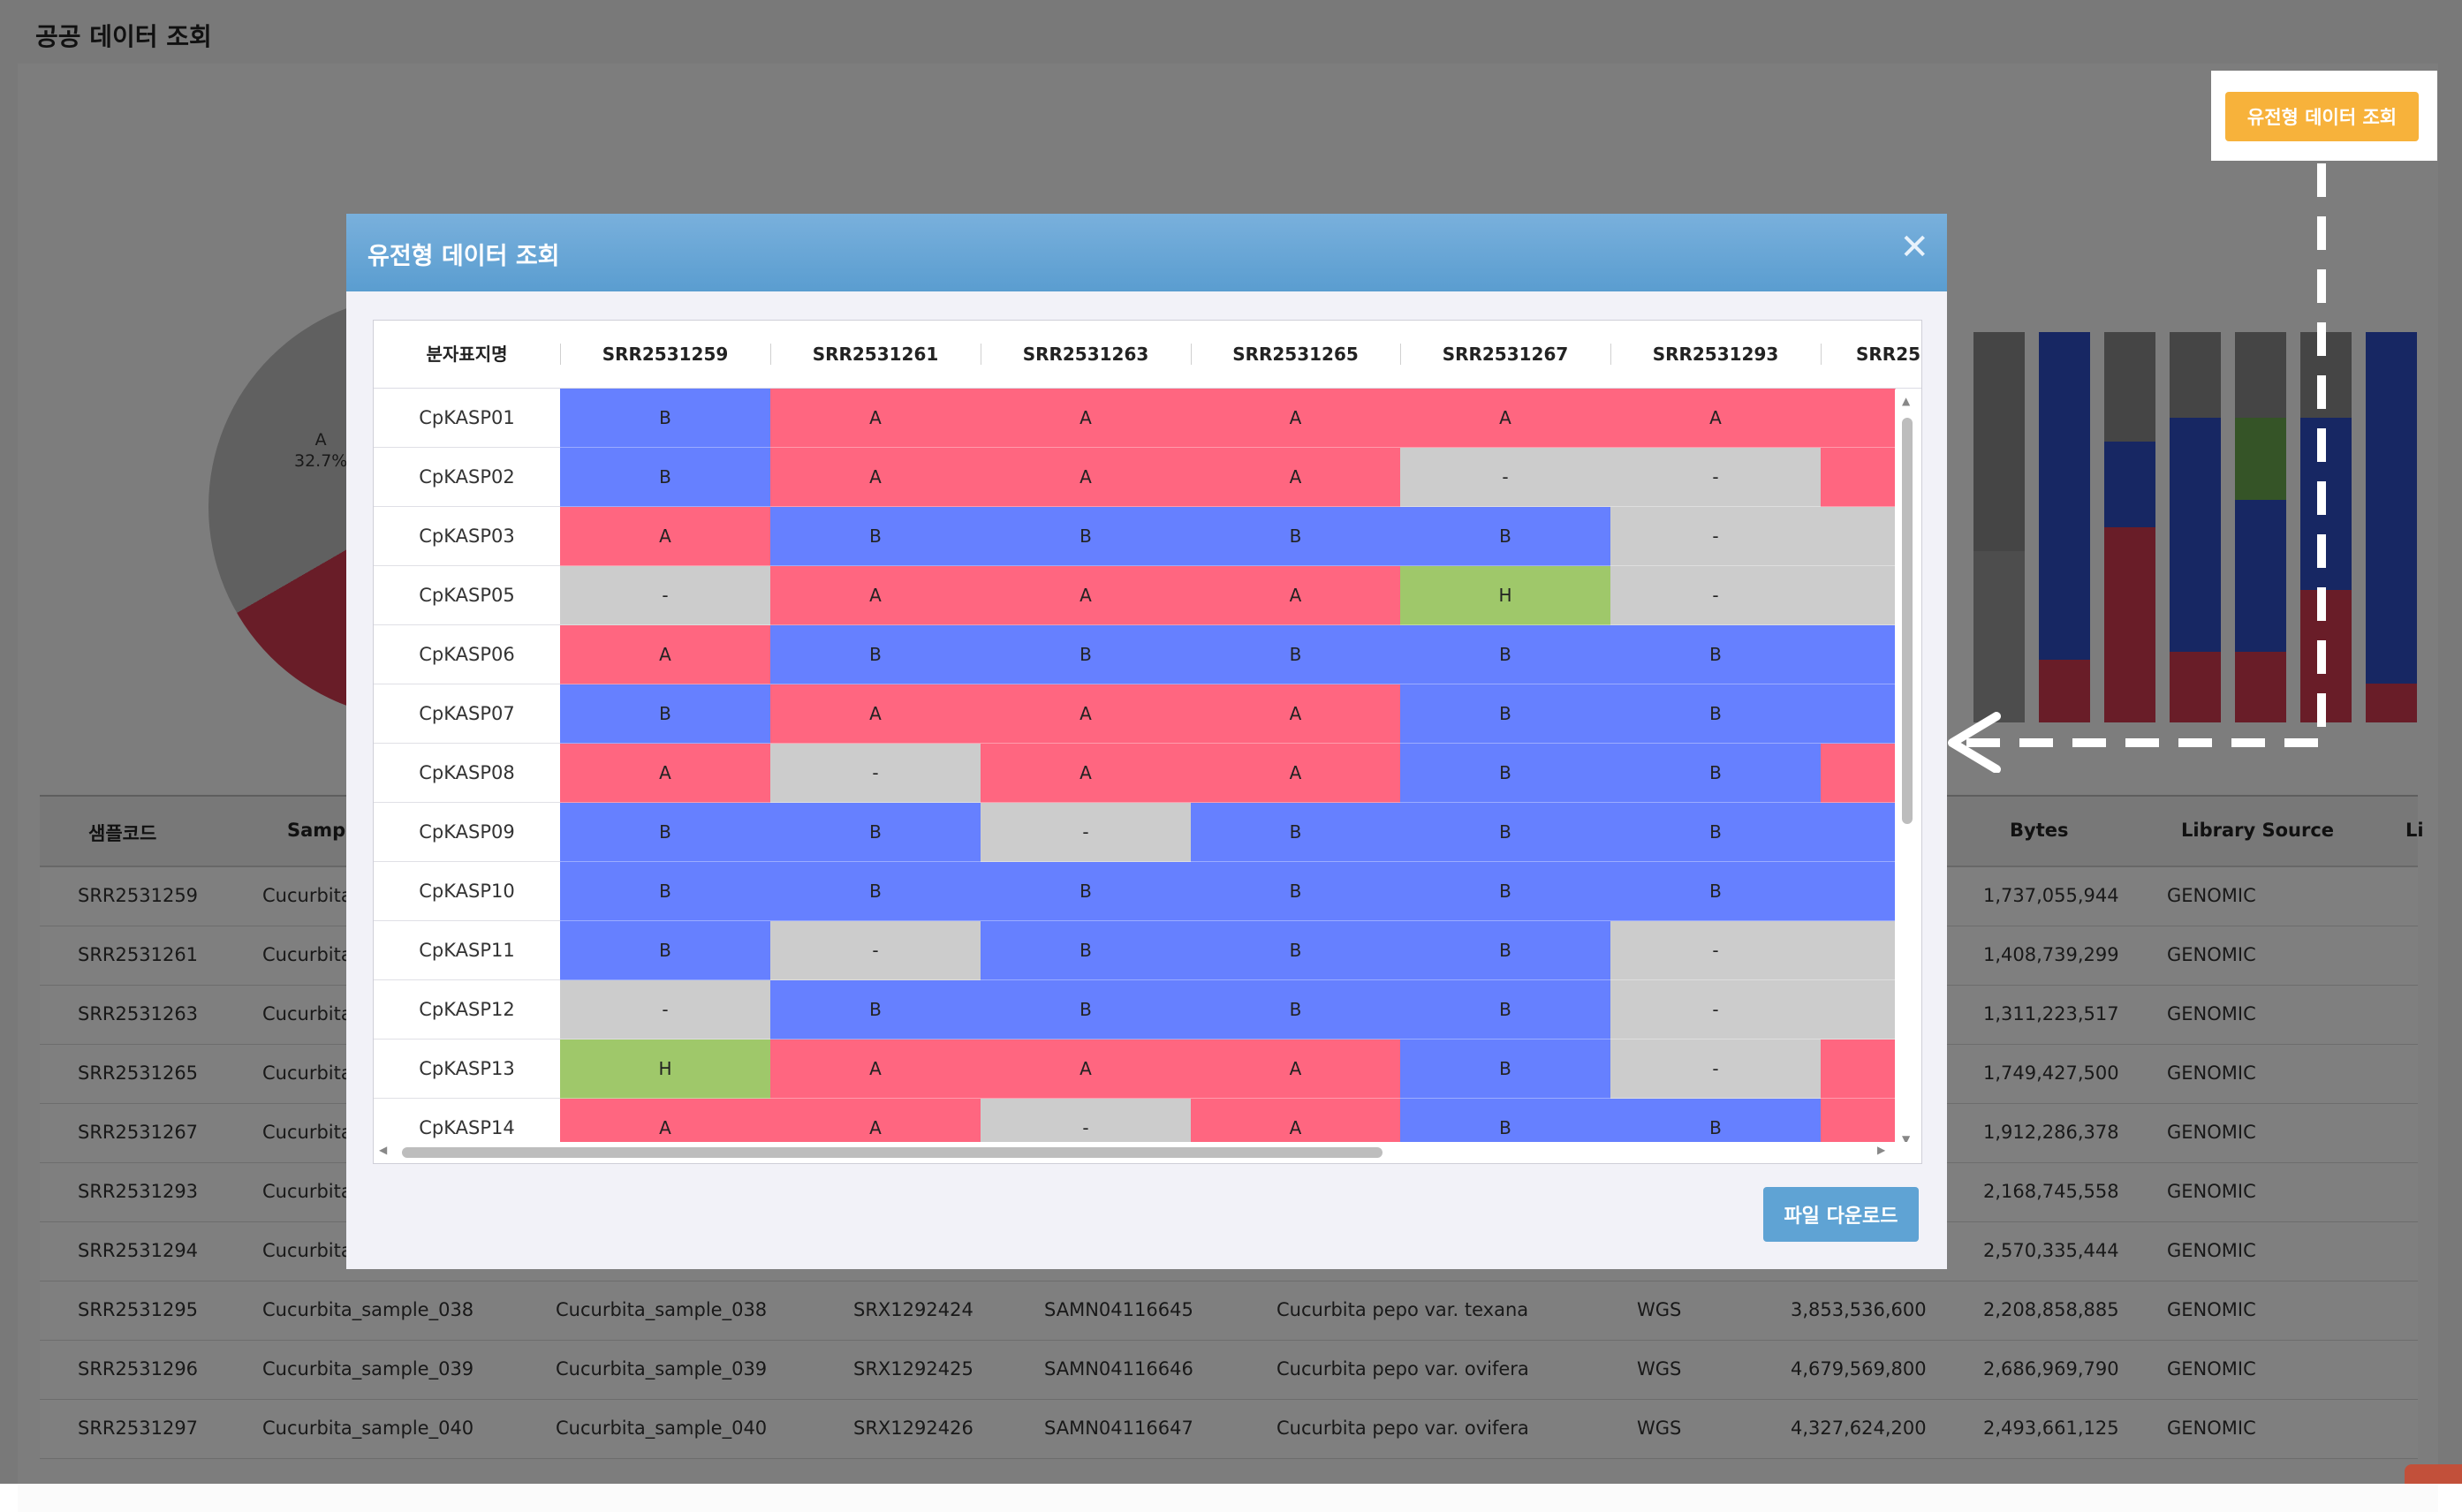  I want to click on col-header-sample: SRR2531265, so click(1295, 355).